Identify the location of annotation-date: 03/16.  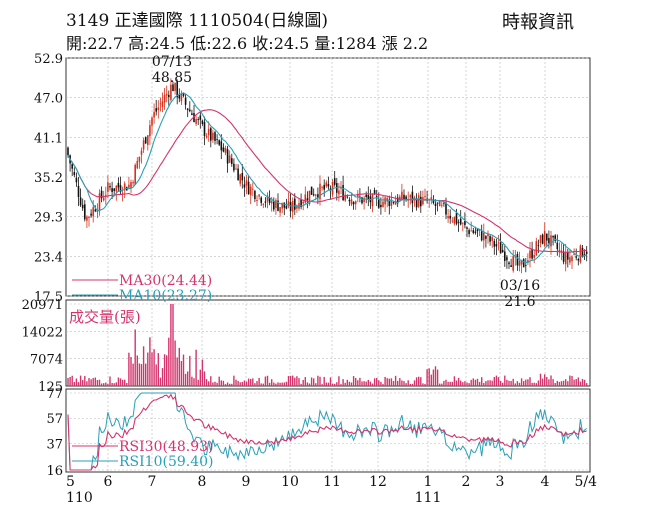
(520, 286).